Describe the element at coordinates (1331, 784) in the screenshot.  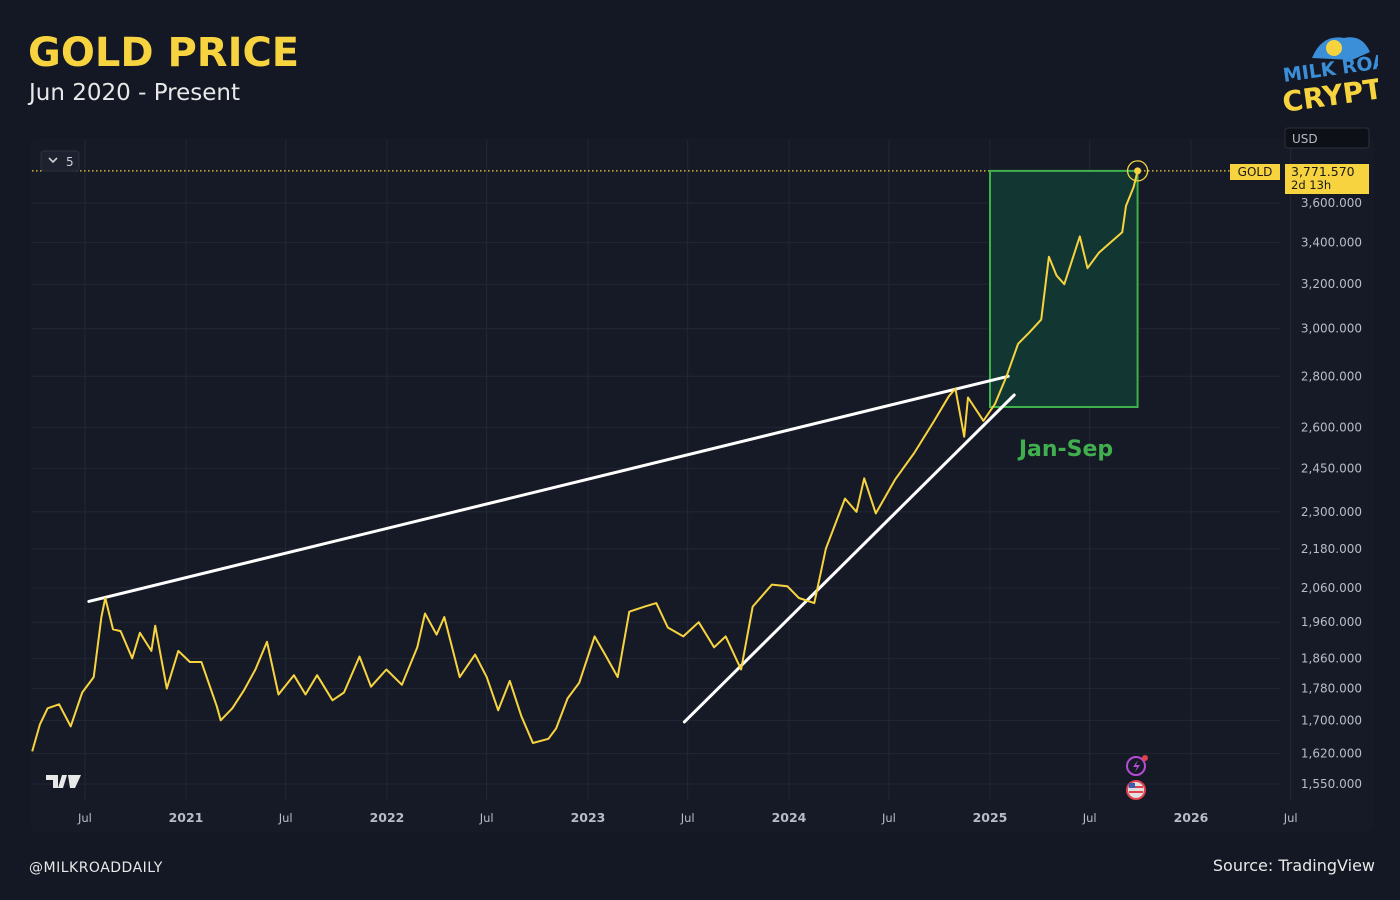
I see `y-tick-label: 1,550.000` at that location.